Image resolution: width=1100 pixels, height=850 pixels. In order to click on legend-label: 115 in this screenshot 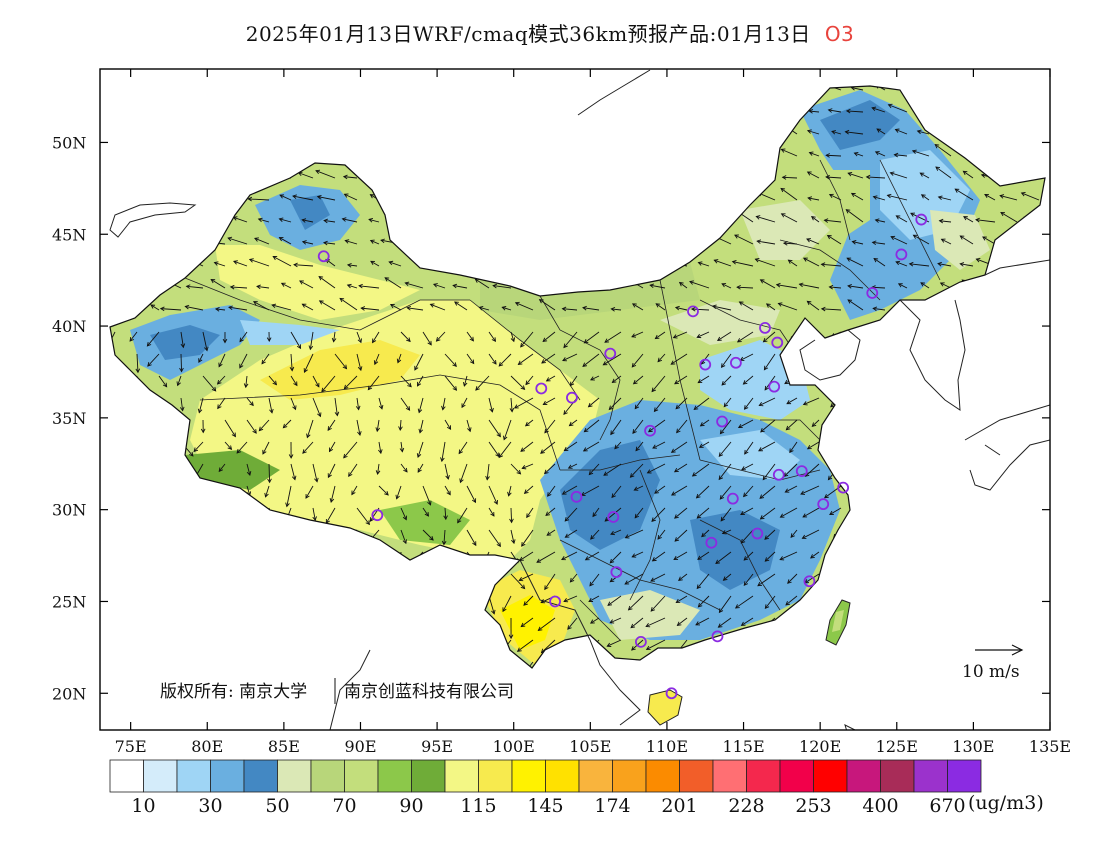, I will do `click(478, 806)`.